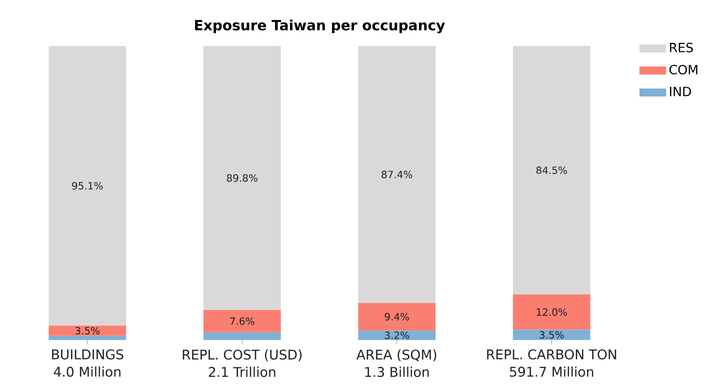 The width and height of the screenshot is (722, 392). I want to click on data-label: 87.4%, so click(397, 174).